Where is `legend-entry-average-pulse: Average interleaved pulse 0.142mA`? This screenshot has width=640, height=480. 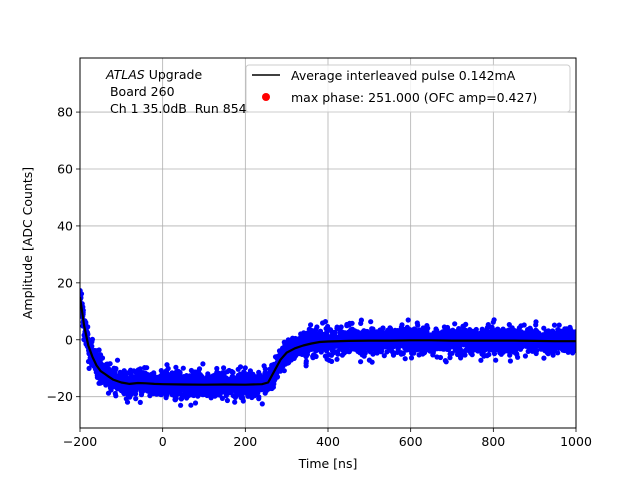
legend-entry-average-pulse: Average interleaved pulse 0.142mA is located at coordinates (403, 75).